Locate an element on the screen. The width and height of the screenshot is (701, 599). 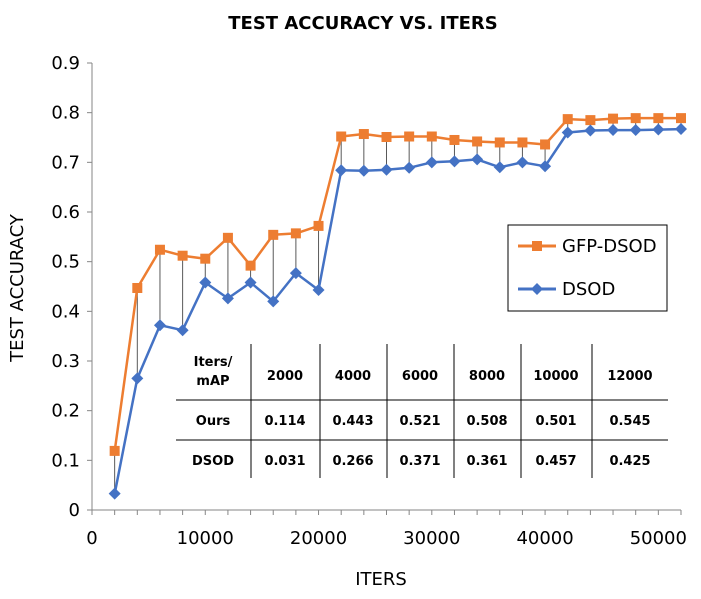
table-cell: 0.508 is located at coordinates (486, 421).